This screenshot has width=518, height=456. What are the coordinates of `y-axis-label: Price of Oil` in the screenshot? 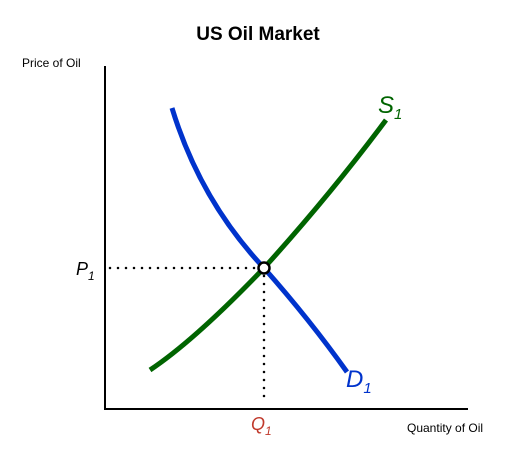 It's located at (51, 63).